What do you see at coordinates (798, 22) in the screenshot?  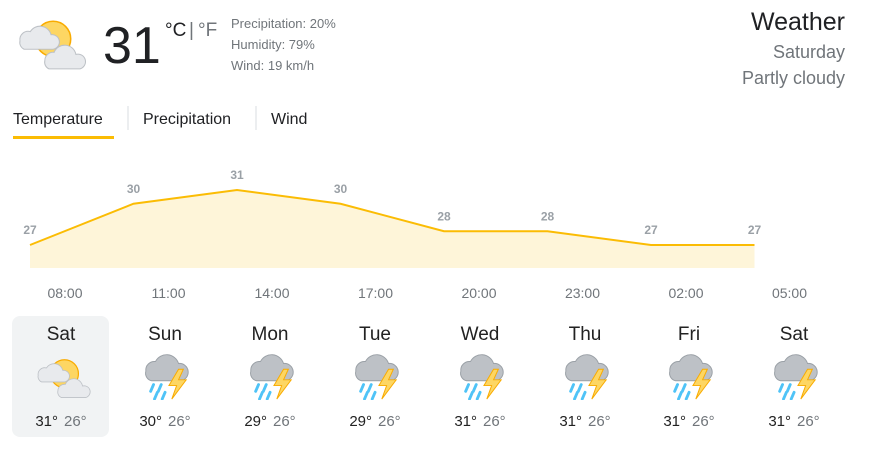 I see `widget-title: Weather` at bounding box center [798, 22].